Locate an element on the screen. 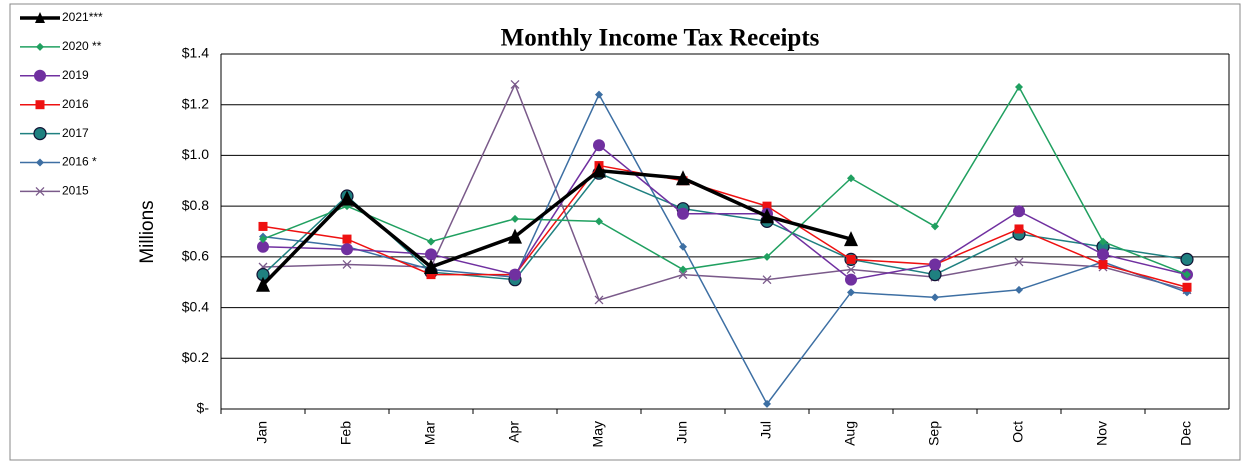 Image resolution: width=1248 pixels, height=468 pixels. legend-label: 2017 is located at coordinates (75, 133).